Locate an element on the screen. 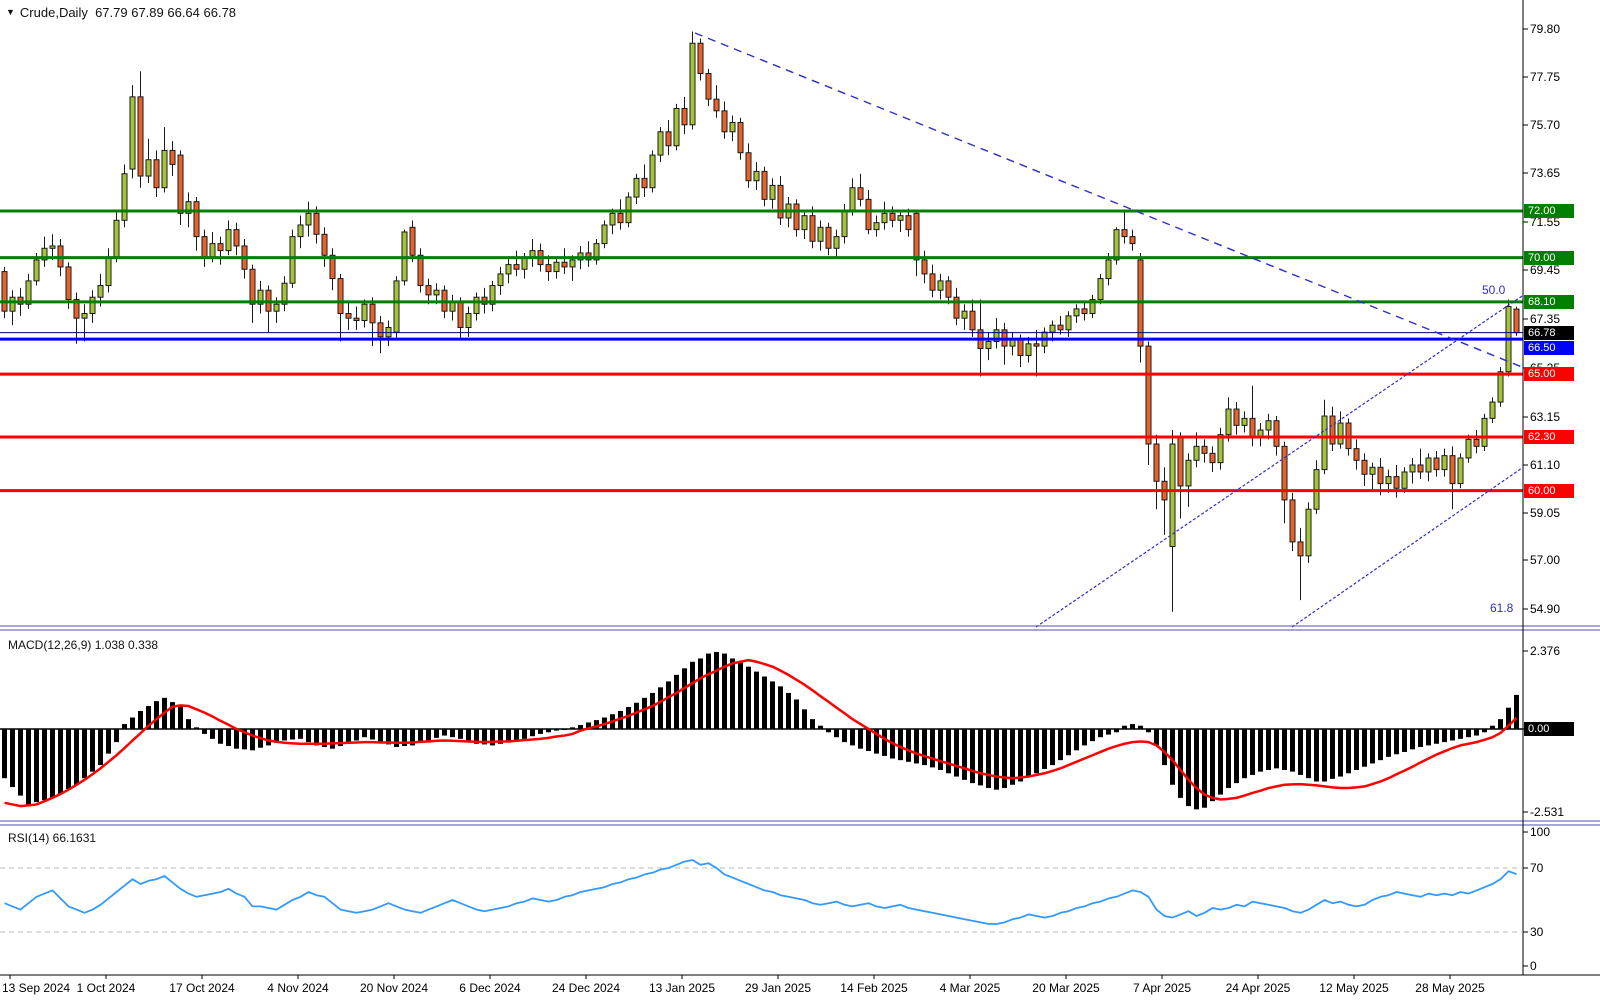 The height and width of the screenshot is (1000, 1600). macd-axis-label: 2.376 is located at coordinates (1545, 651).